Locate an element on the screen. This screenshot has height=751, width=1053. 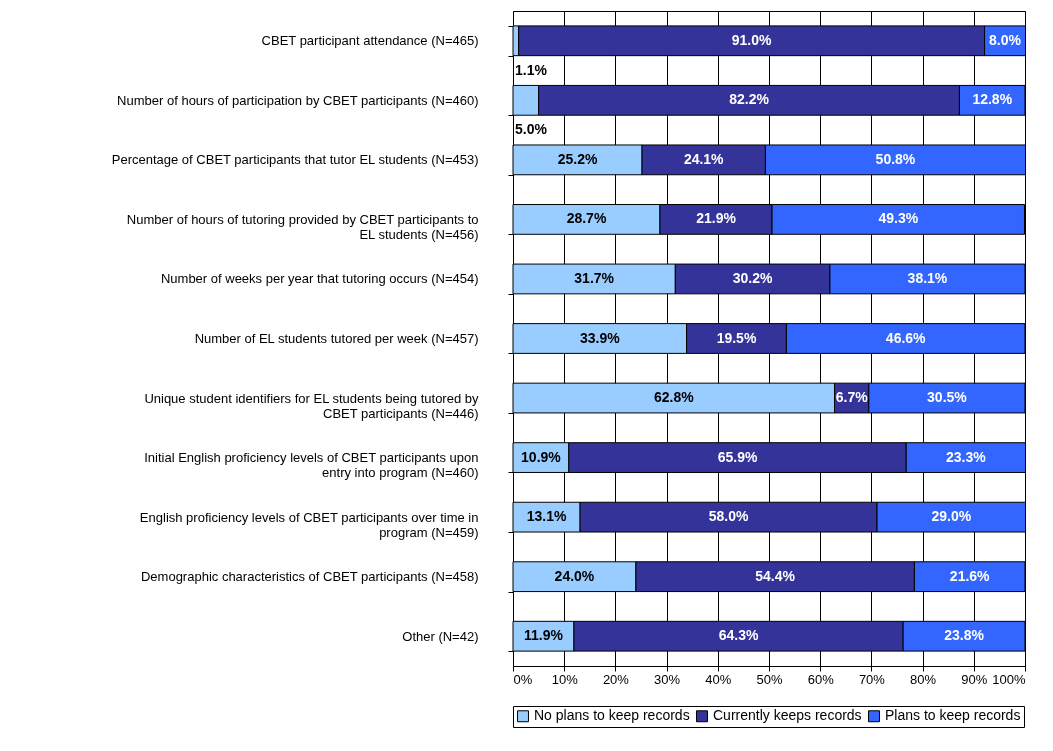
data-label: 11.9% is located at coordinates (544, 635).